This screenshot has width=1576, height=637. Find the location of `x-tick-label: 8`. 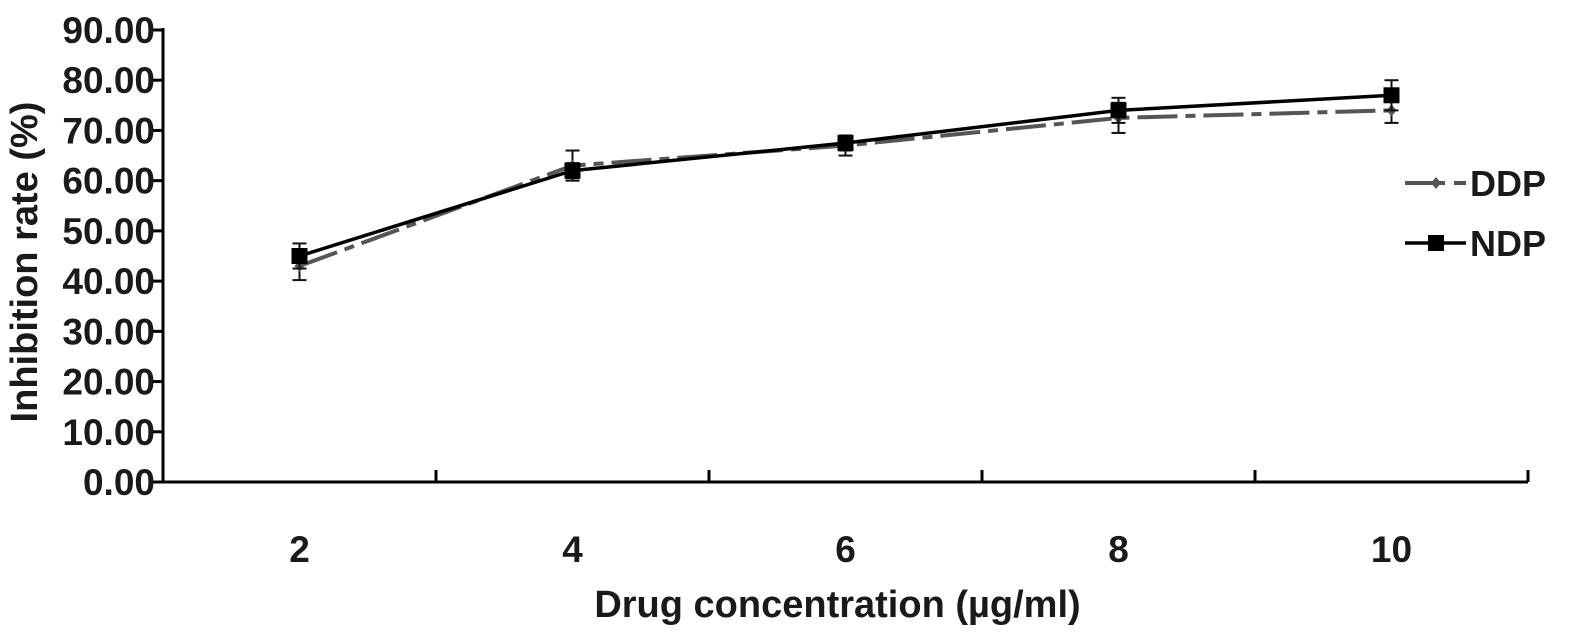

x-tick-label: 8 is located at coordinates (1118, 549).